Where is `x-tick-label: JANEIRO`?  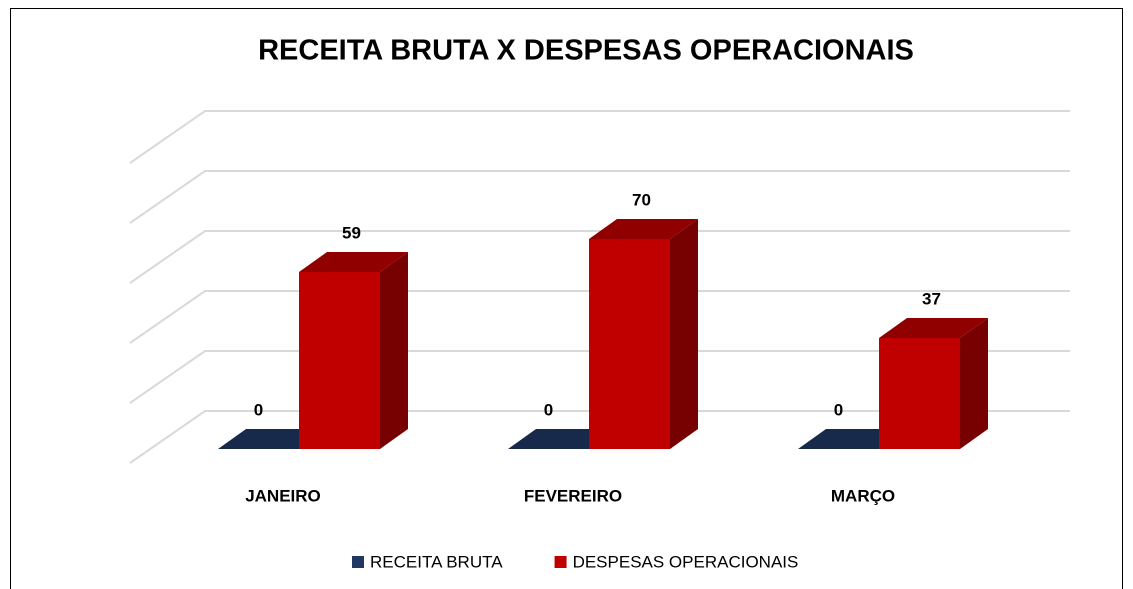 x-tick-label: JANEIRO is located at coordinates (283, 495).